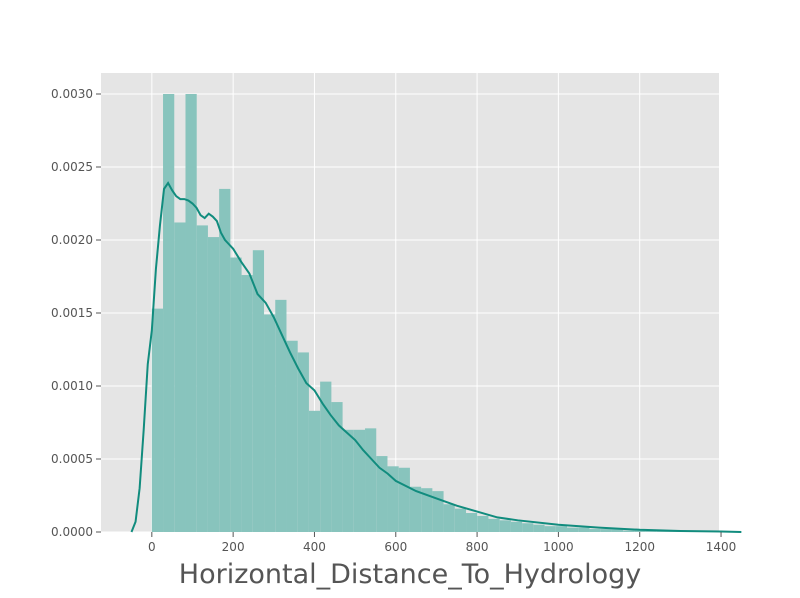 This screenshot has height=598, width=800. What do you see at coordinates (72, 386) in the screenshot?
I see `y-tick-label: 0.0010` at bounding box center [72, 386].